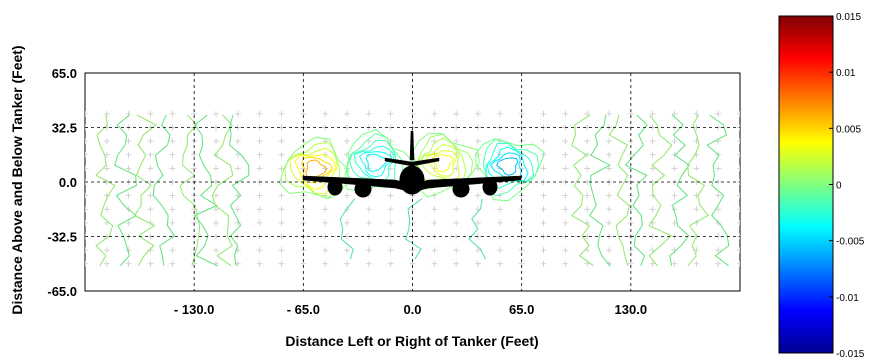 Image resolution: width=872 pixels, height=358 pixels. What do you see at coordinates (68, 182) in the screenshot?
I see `y-tick-label: 0.0` at bounding box center [68, 182].